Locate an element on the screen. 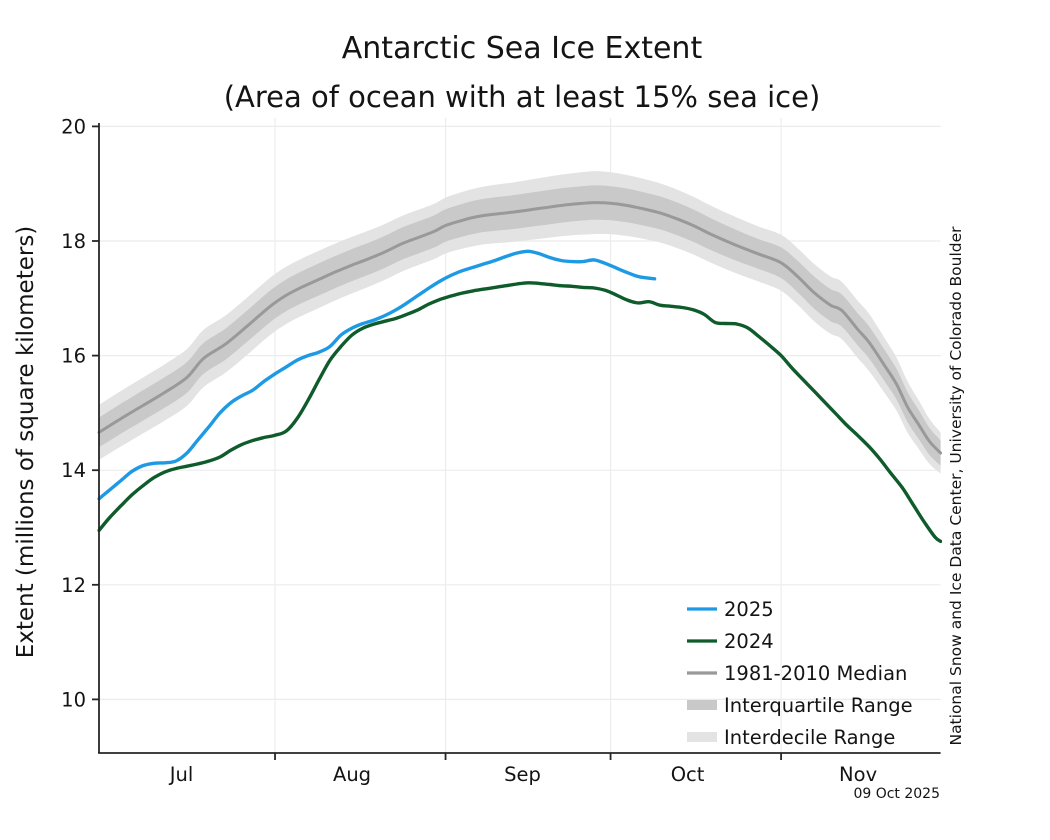 This screenshot has height=840, width=1050. chart-title: Antarctic Sea Ice Extent is located at coordinates (522, 48).